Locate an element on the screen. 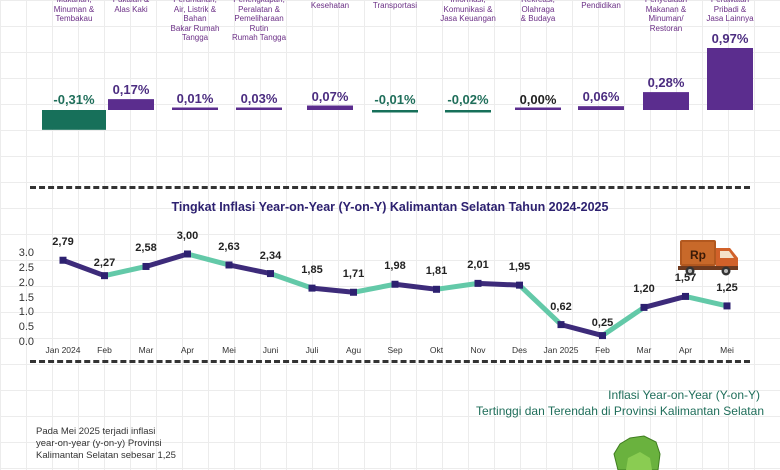 This screenshot has width=780, height=470. bar-category-label-1: Pakaian &Alas Kaki is located at coordinates (131, 7).